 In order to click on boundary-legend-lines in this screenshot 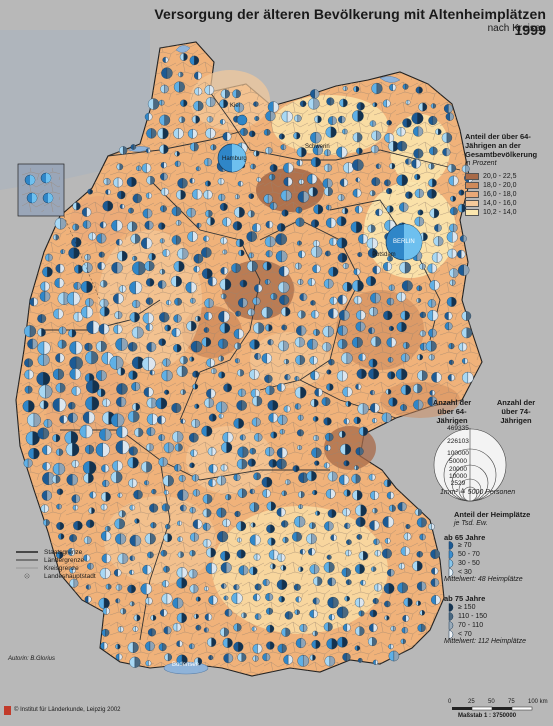, I will do `click(27, 565)`.